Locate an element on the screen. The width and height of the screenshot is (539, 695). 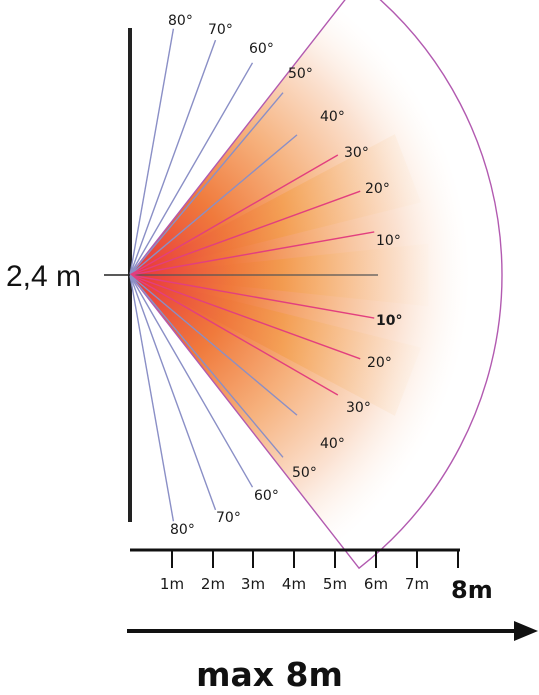
ruler-end-label: 8m is located at coordinates (472, 590).